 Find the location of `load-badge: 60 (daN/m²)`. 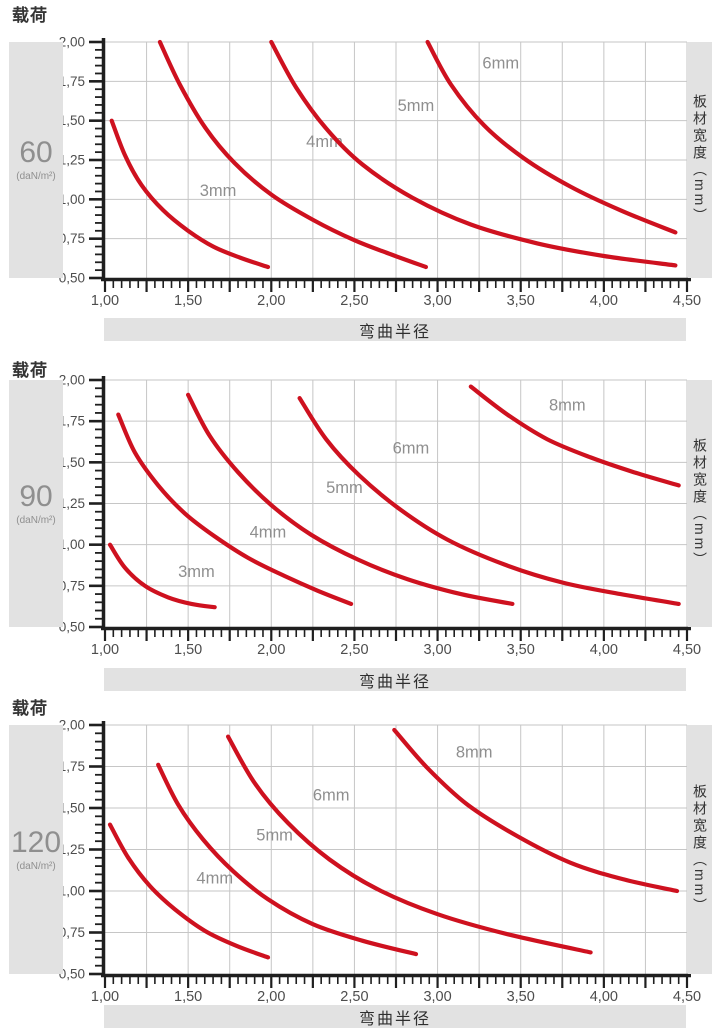

load-badge: 60 (daN/m²) is located at coordinates (36, 160).